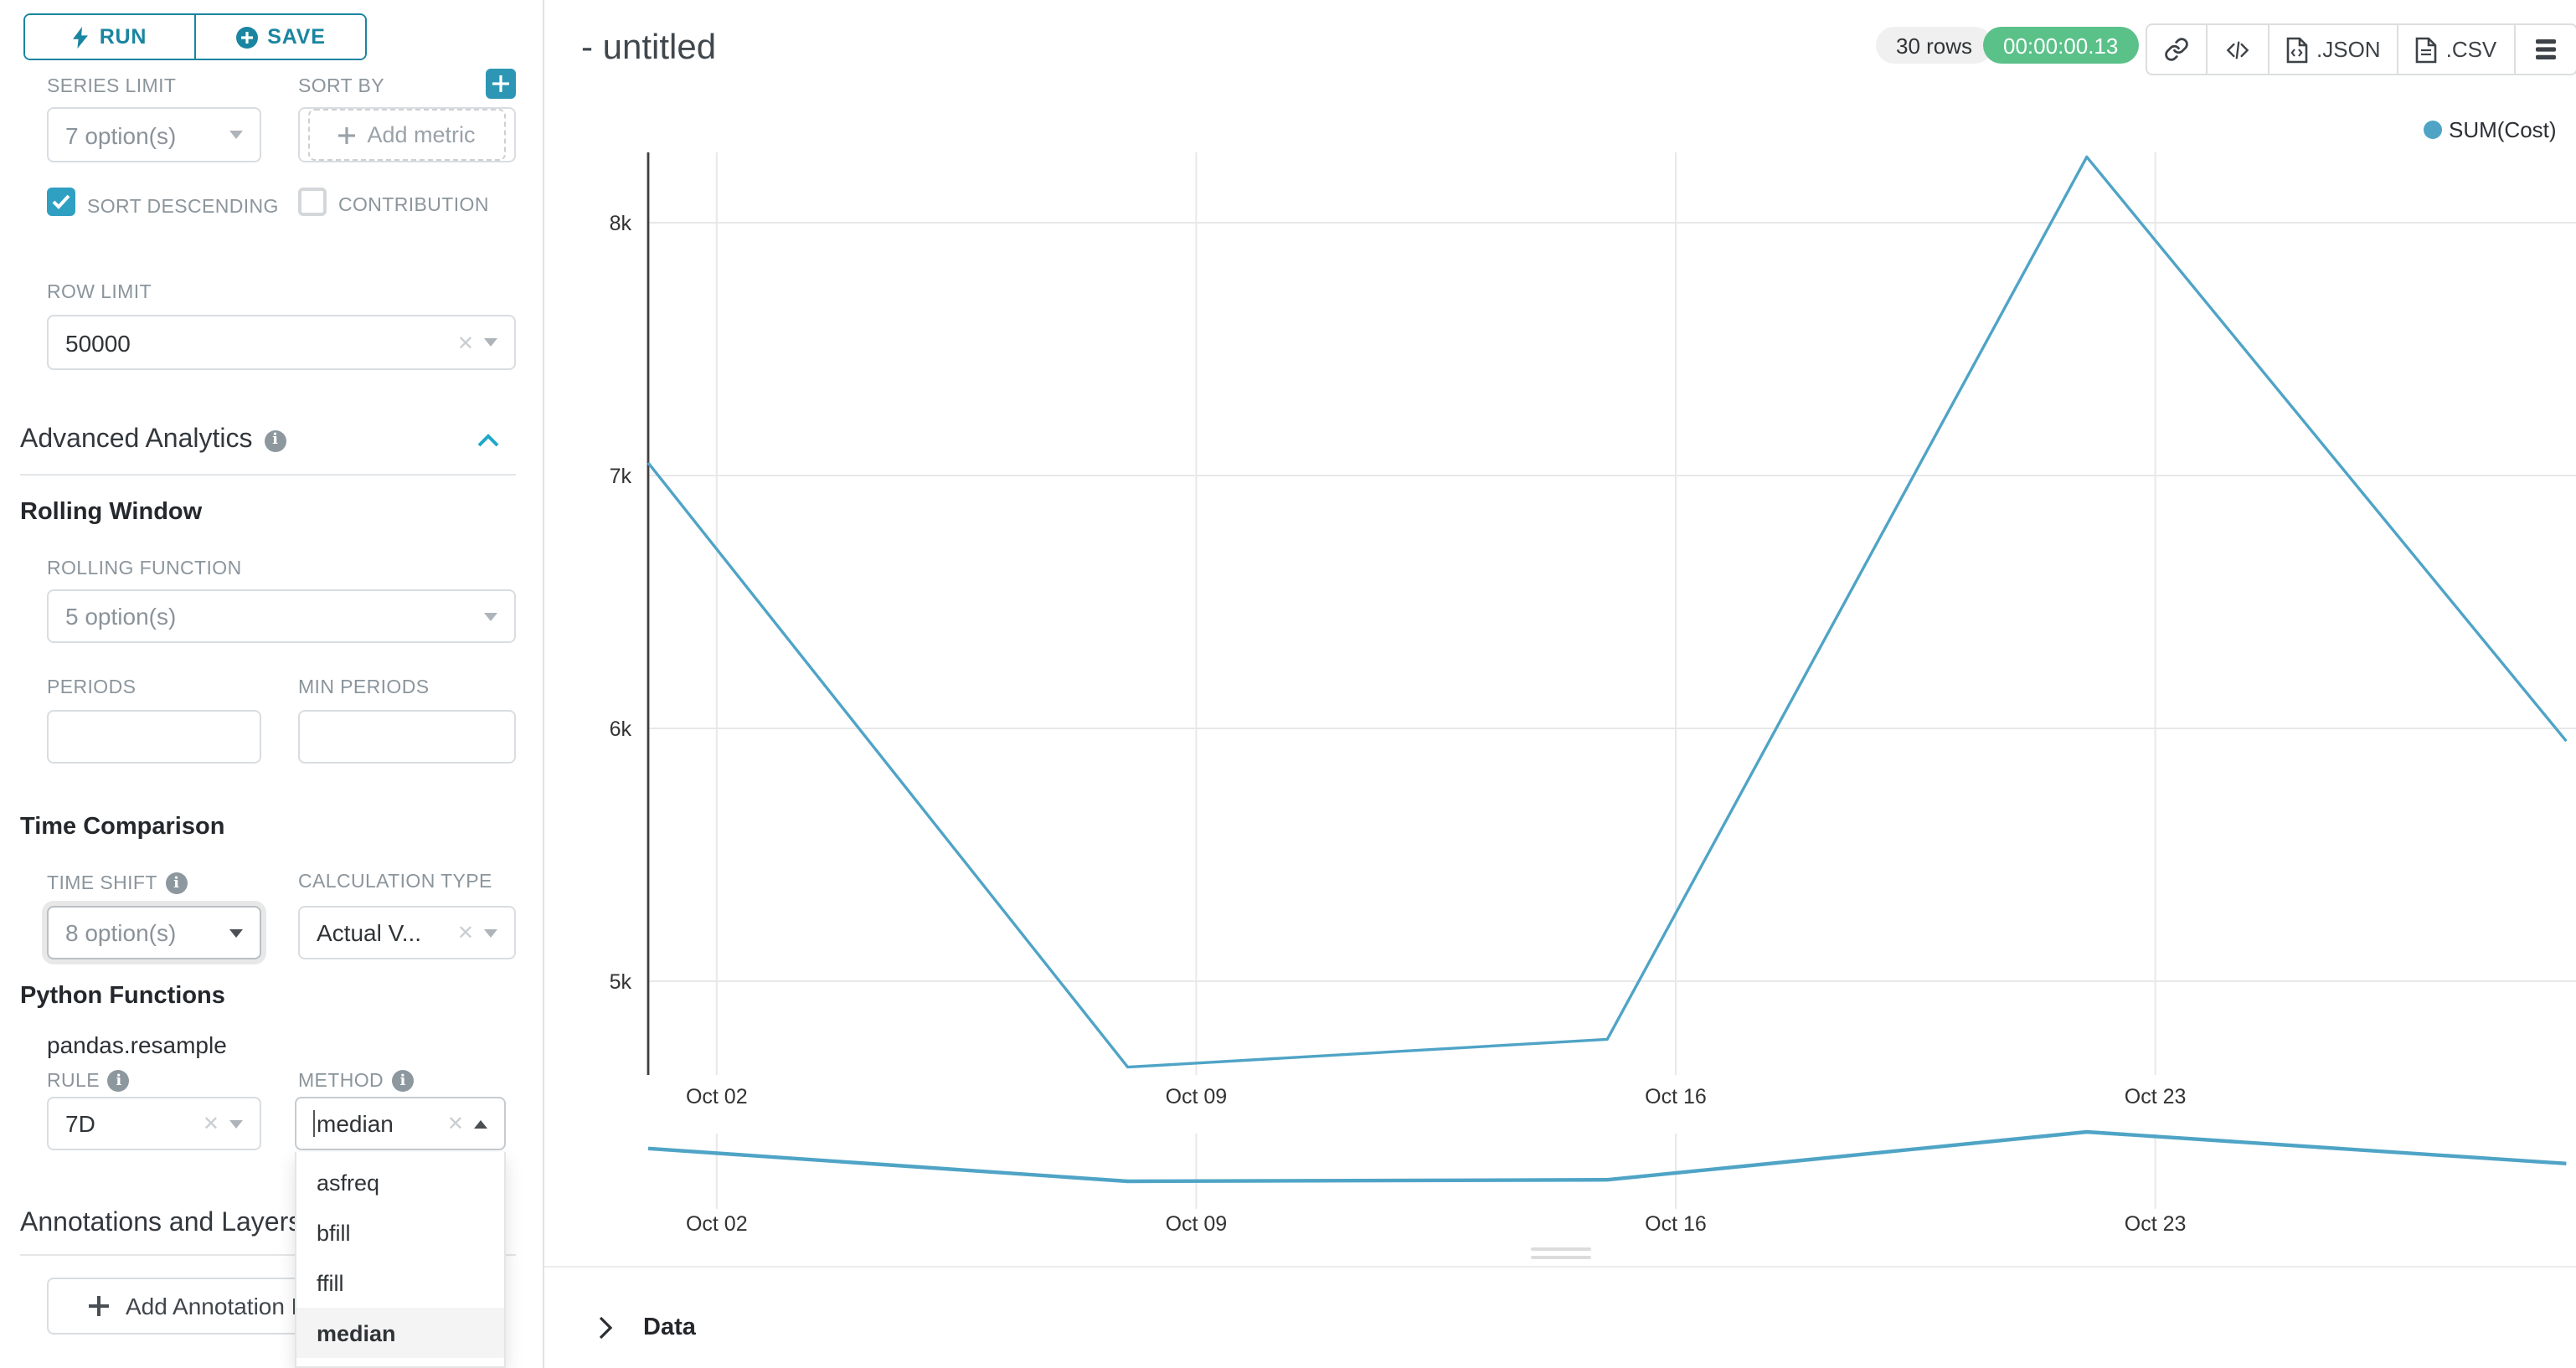  Describe the element at coordinates (355, 1123) in the screenshot. I see `method-value: median` at that location.